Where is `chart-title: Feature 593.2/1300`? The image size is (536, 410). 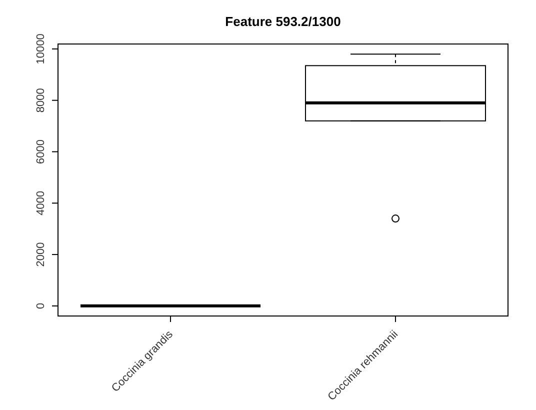
chart-title: Feature 593.2/1300 is located at coordinates (283, 21).